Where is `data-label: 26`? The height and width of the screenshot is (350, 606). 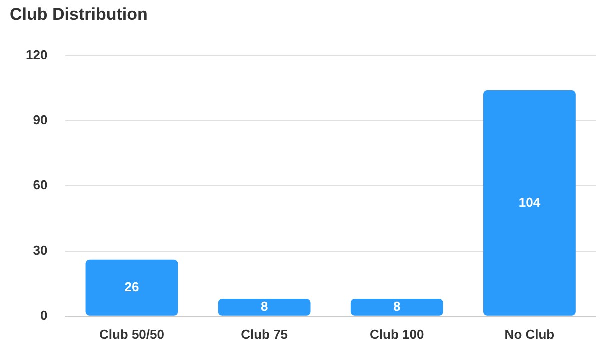
data-label: 26 is located at coordinates (132, 286).